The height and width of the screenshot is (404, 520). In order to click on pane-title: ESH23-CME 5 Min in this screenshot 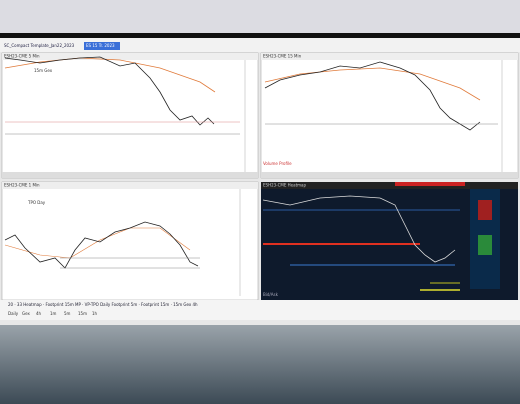, I will do `click(22, 56)`.